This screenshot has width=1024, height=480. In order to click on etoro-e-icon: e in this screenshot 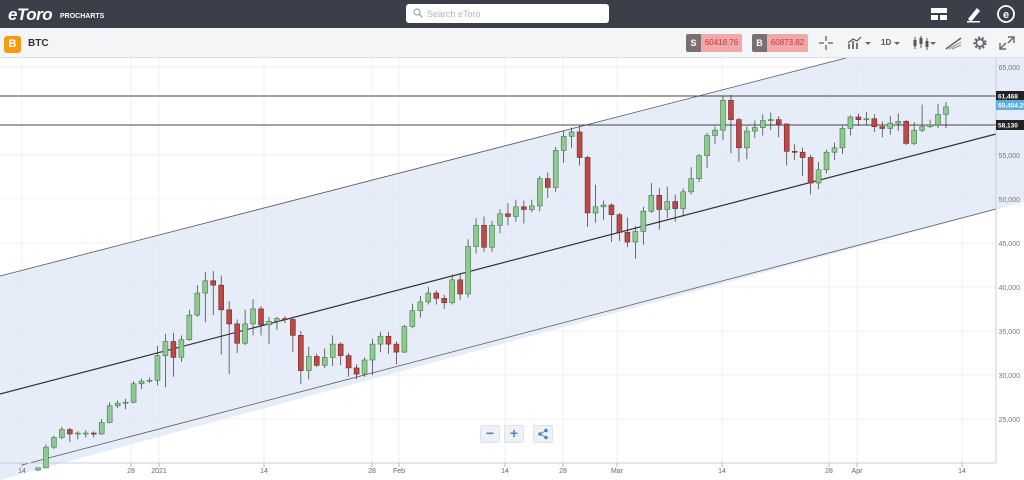, I will do `click(1006, 14)`.